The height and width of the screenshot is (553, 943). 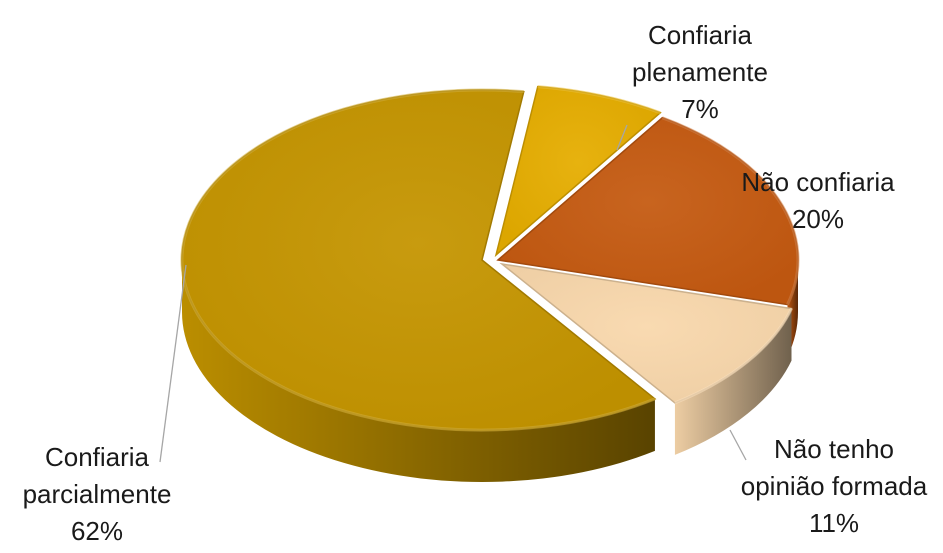 I want to click on slice-category-label: Não confiaria, so click(x=818, y=182).